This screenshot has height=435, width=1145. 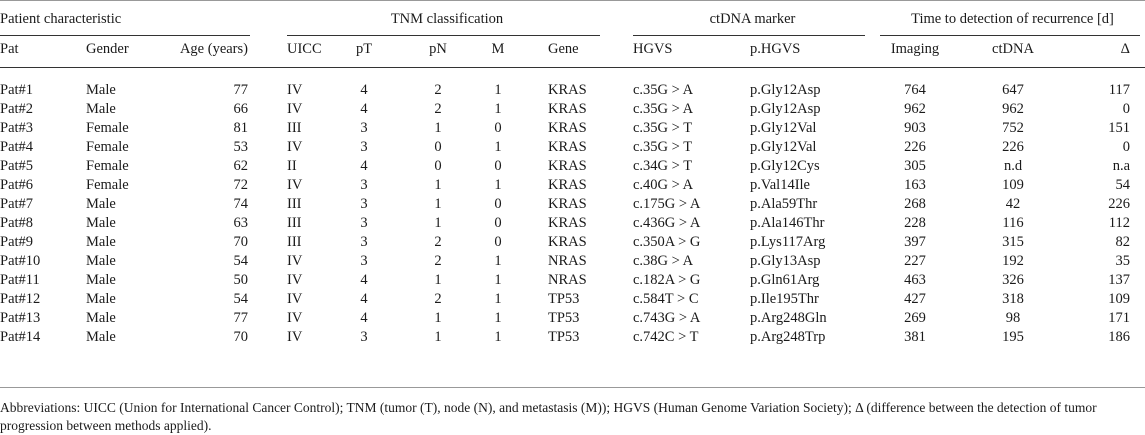 I want to click on group-ctdna-marker: ctDNA marker, so click(x=752, y=19).